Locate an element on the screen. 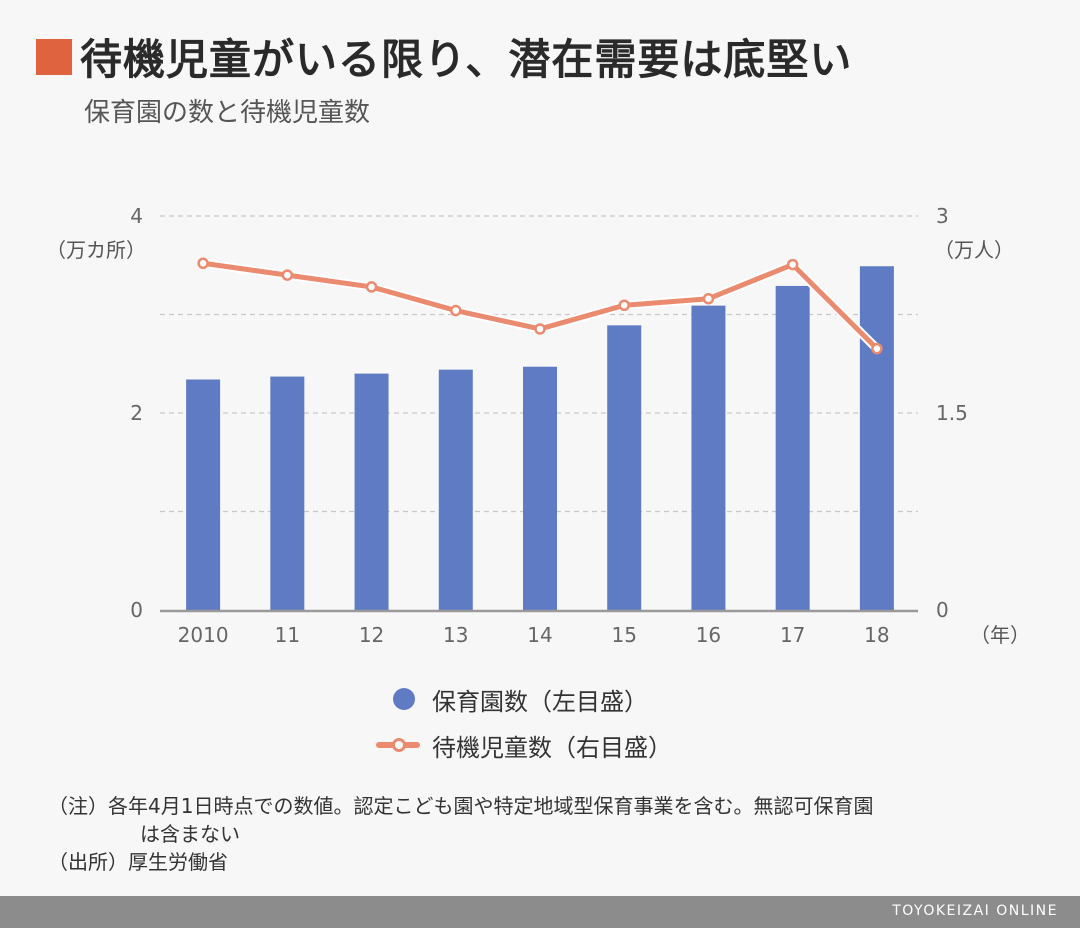  x-tick-label: 17 is located at coordinates (792, 635).